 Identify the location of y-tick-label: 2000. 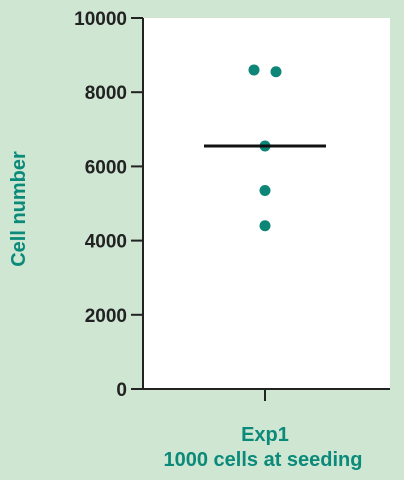
(106, 316).